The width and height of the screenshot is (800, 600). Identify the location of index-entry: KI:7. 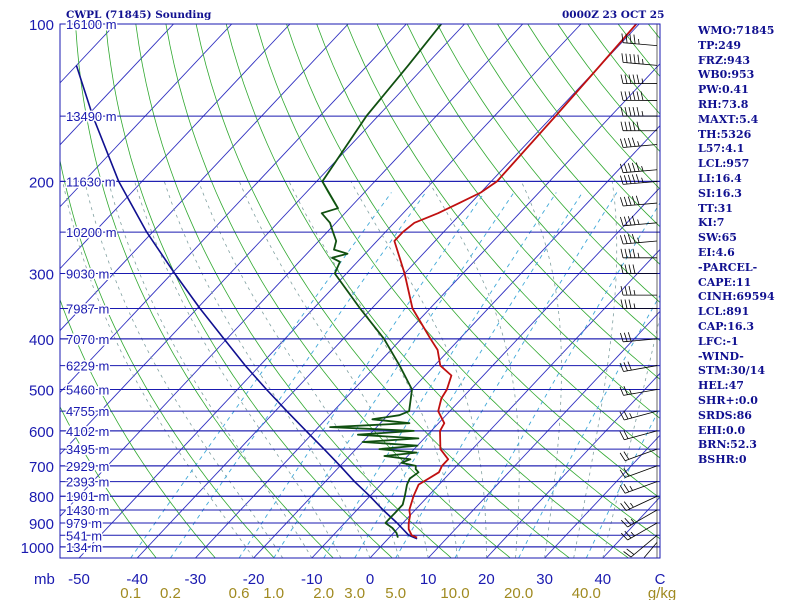
(711, 223).